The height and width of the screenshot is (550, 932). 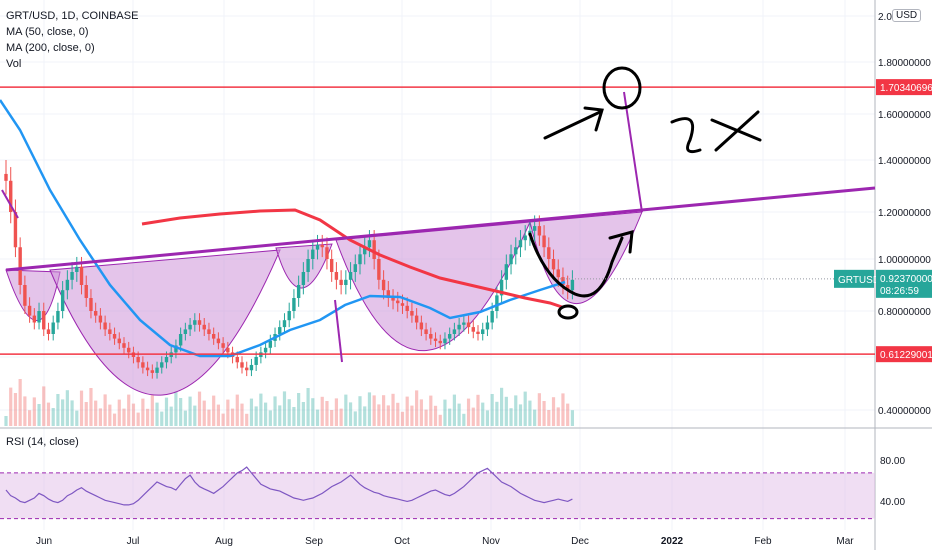 I want to click on annotation-2x-drawing, so click(x=716, y=132).